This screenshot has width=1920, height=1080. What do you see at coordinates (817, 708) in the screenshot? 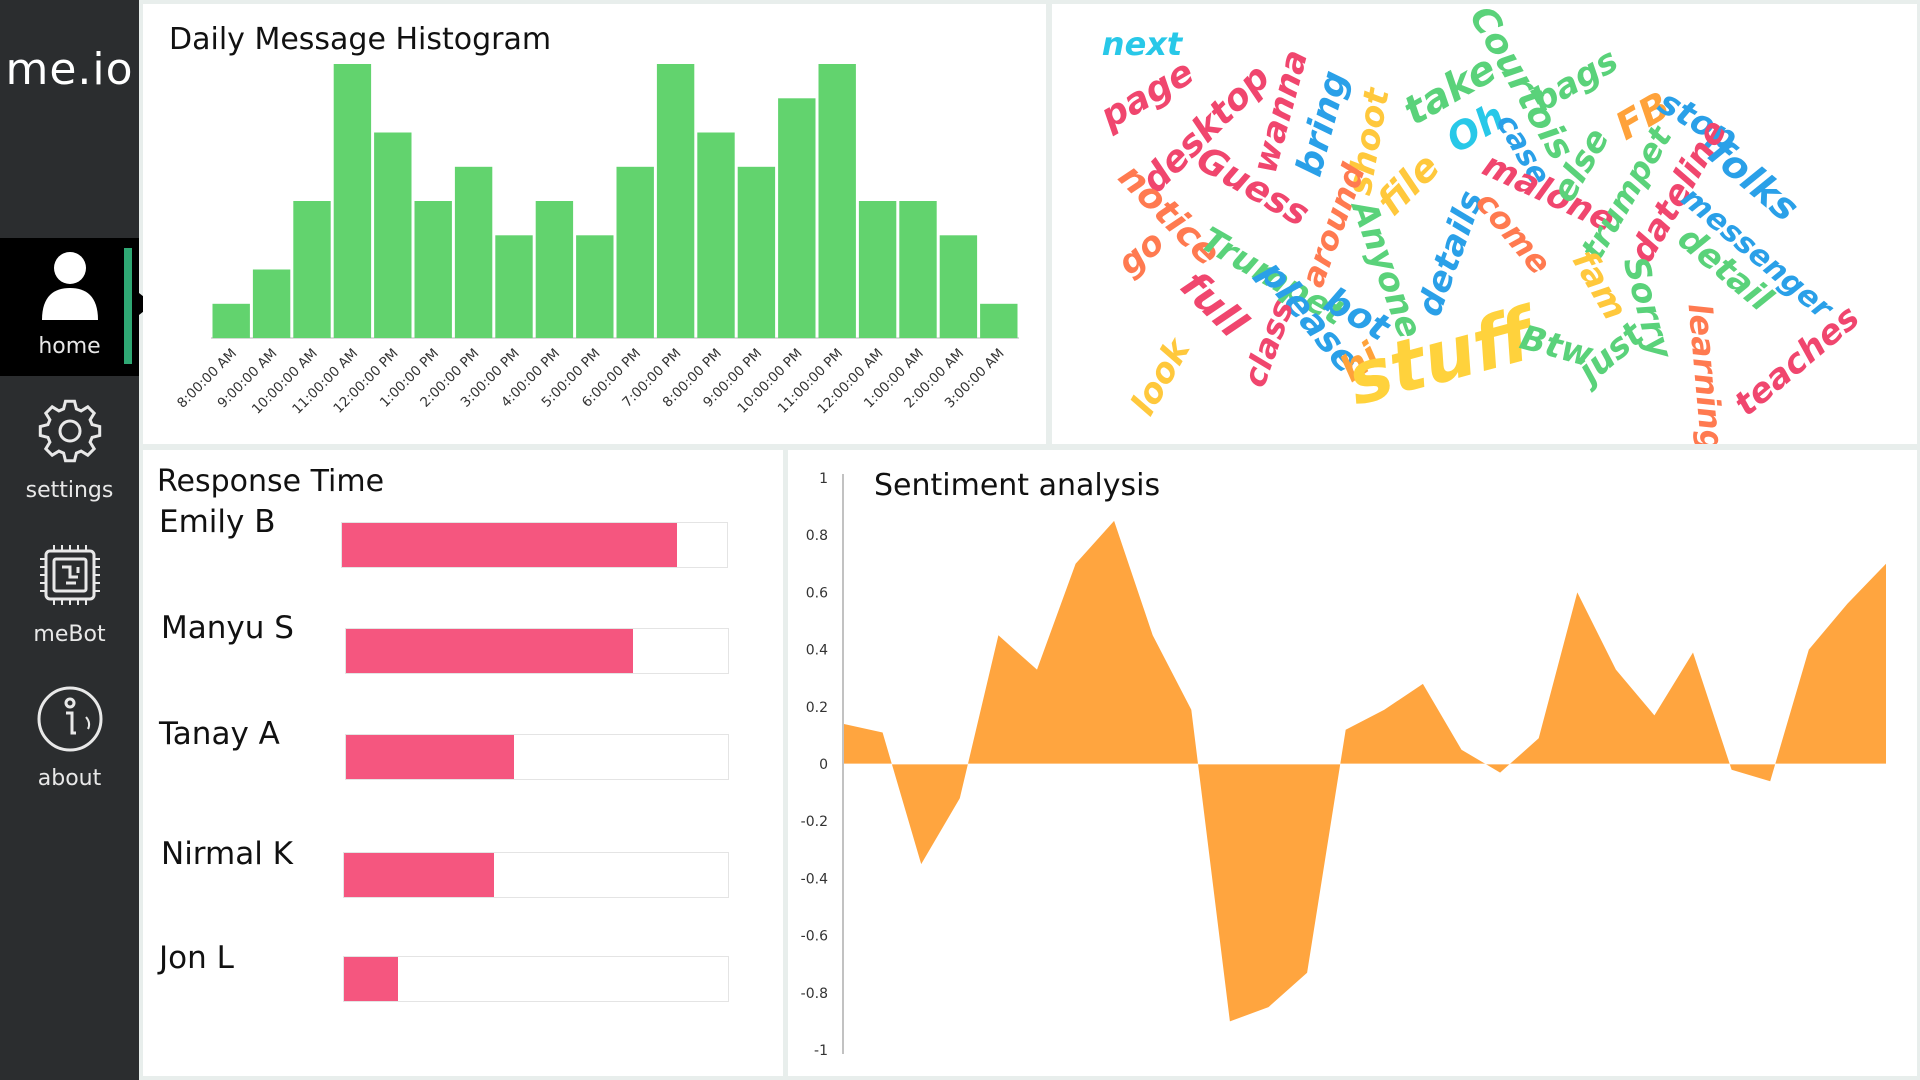
I see `sentiment-tick-label: 0.2` at bounding box center [817, 708].